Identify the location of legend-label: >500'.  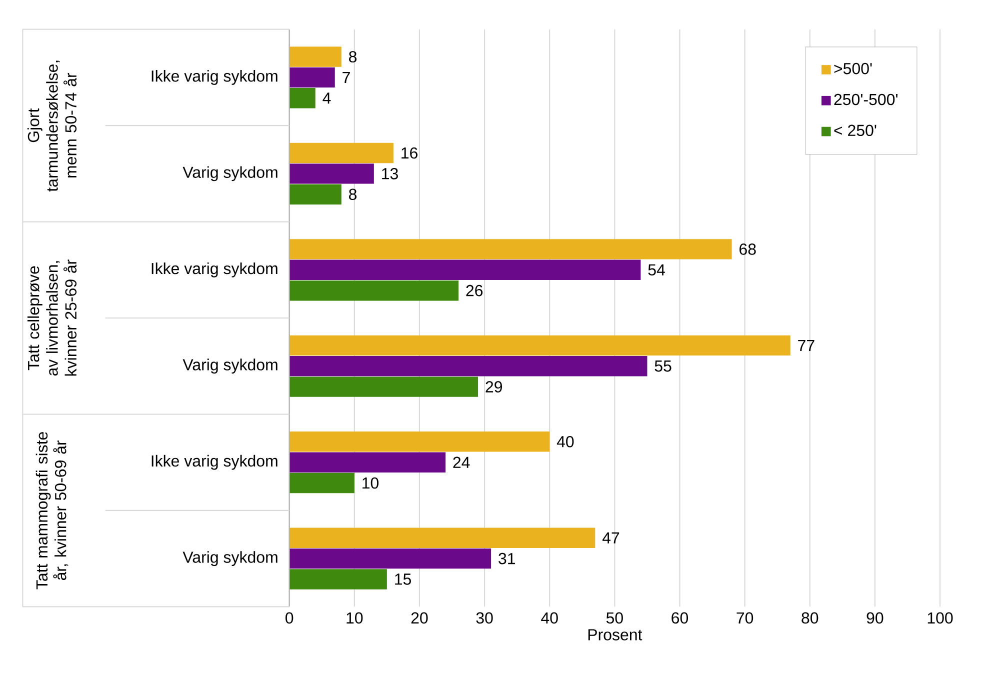
(853, 68).